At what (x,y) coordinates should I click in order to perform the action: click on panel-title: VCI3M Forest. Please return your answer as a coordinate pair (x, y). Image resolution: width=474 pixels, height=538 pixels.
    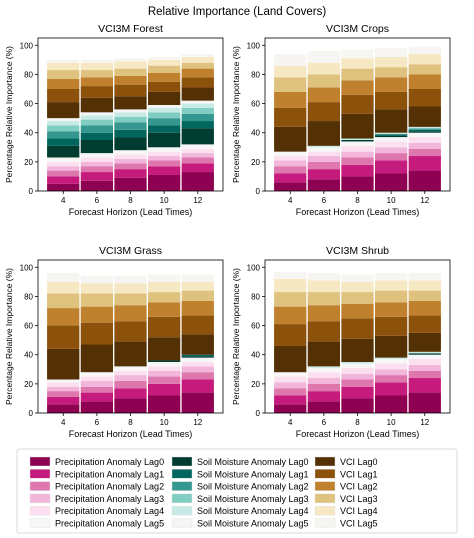
    Looking at the image, I should click on (130, 29).